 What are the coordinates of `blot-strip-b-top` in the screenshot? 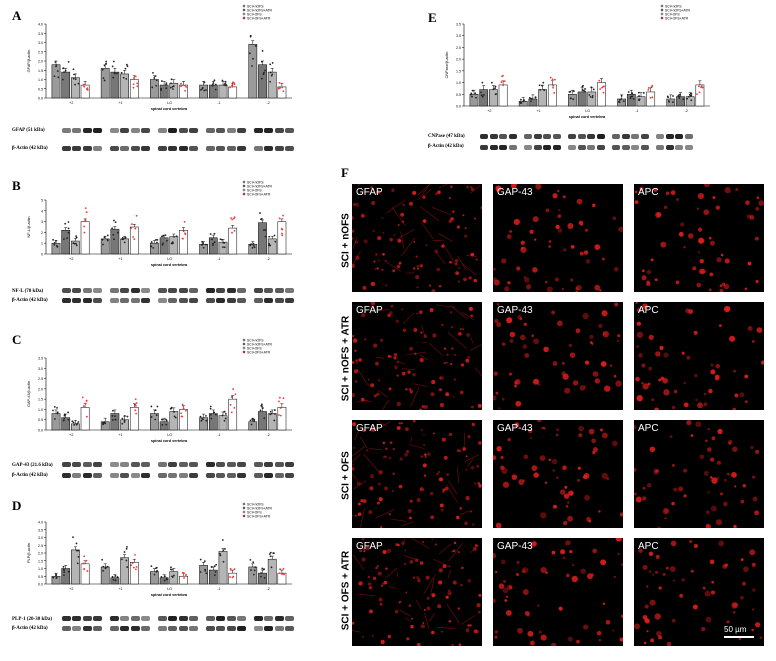 It's located at (180, 290).